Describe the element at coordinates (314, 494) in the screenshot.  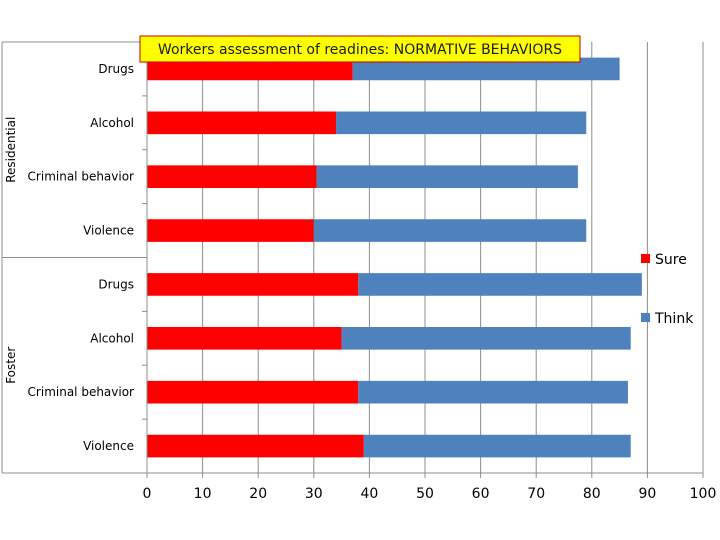
I see `x-tick-label: 30` at that location.